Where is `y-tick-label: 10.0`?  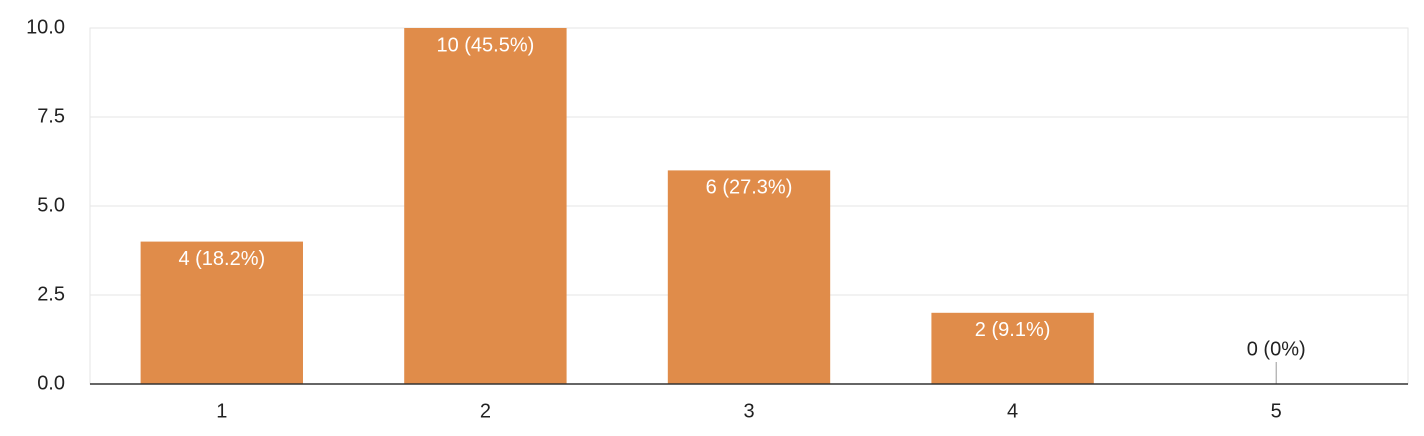 y-tick-label: 10.0 is located at coordinates (45, 27).